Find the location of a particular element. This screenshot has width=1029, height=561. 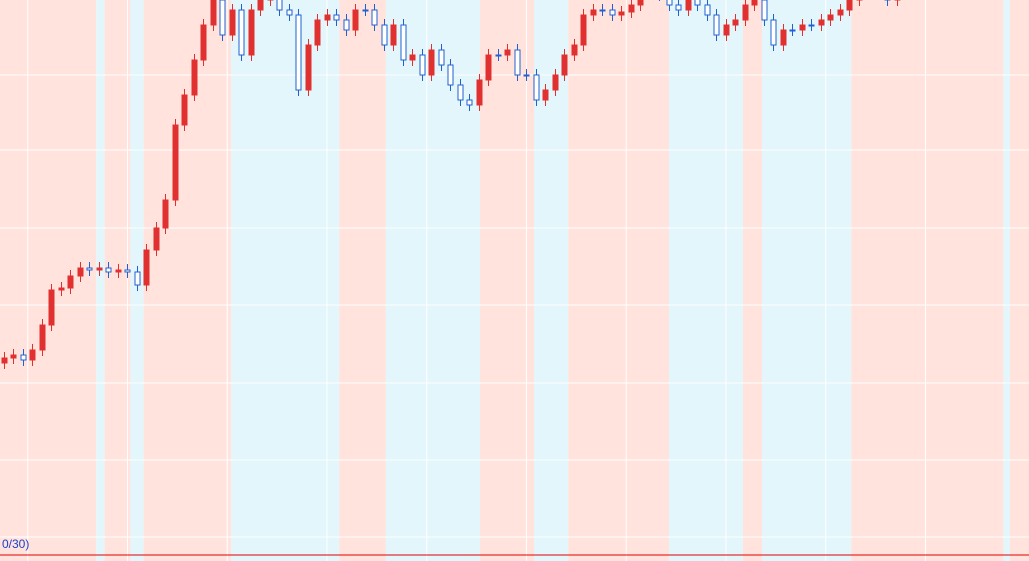

overlay: 0/30) is located at coordinates (514, 546).